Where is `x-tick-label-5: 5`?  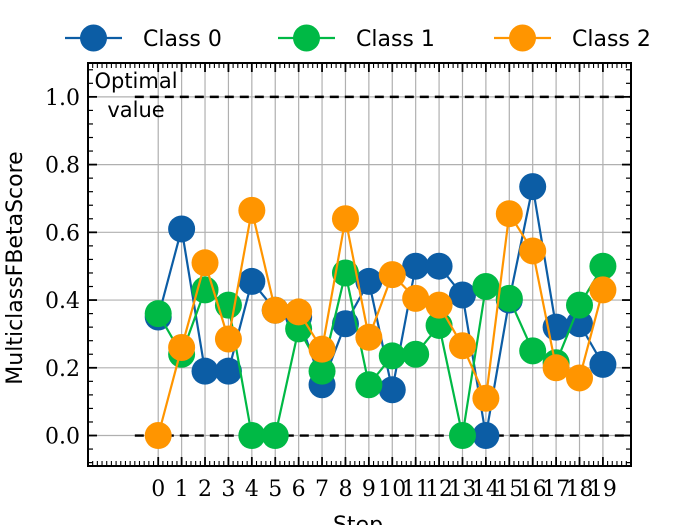 x-tick-label-5: 5 is located at coordinates (275, 489).